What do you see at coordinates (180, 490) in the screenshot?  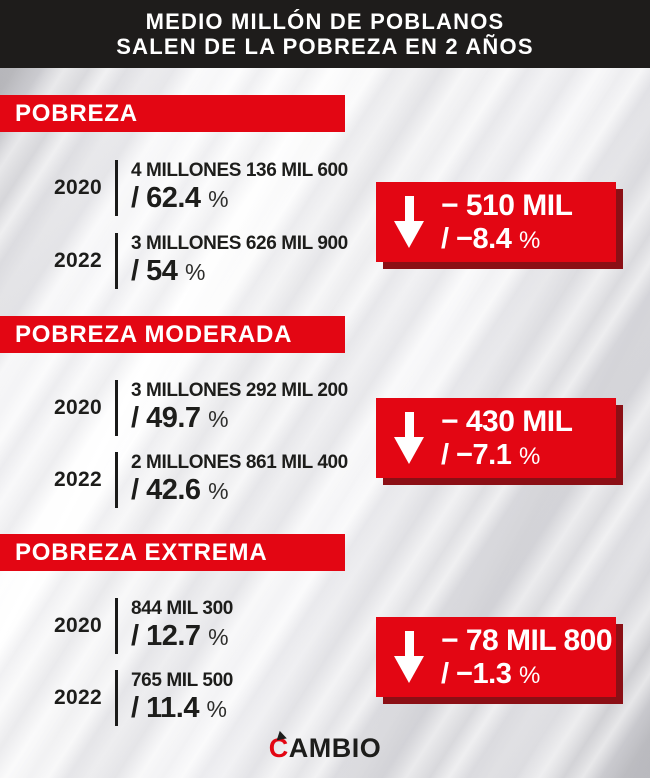 I see `value-percent: / 42.6 %` at bounding box center [180, 490].